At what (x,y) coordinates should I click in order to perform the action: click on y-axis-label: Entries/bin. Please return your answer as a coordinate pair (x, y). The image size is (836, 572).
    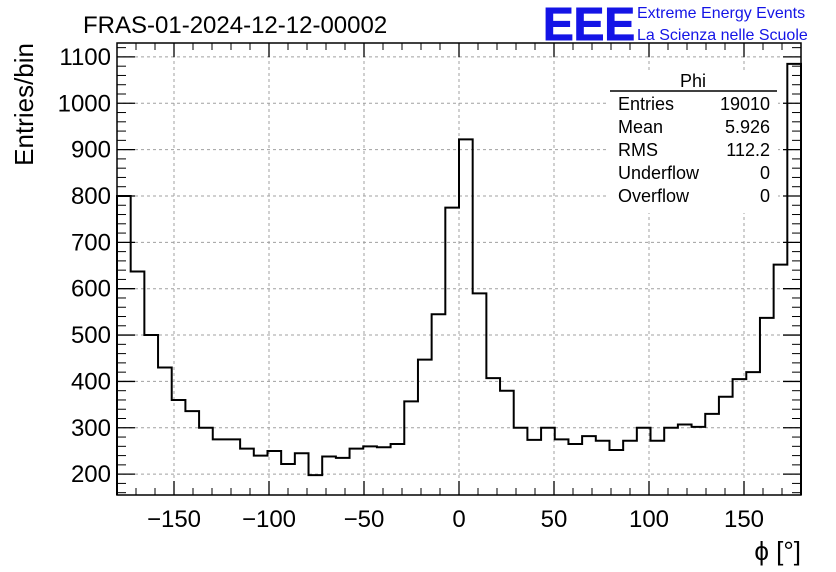
    Looking at the image, I should click on (24, 104).